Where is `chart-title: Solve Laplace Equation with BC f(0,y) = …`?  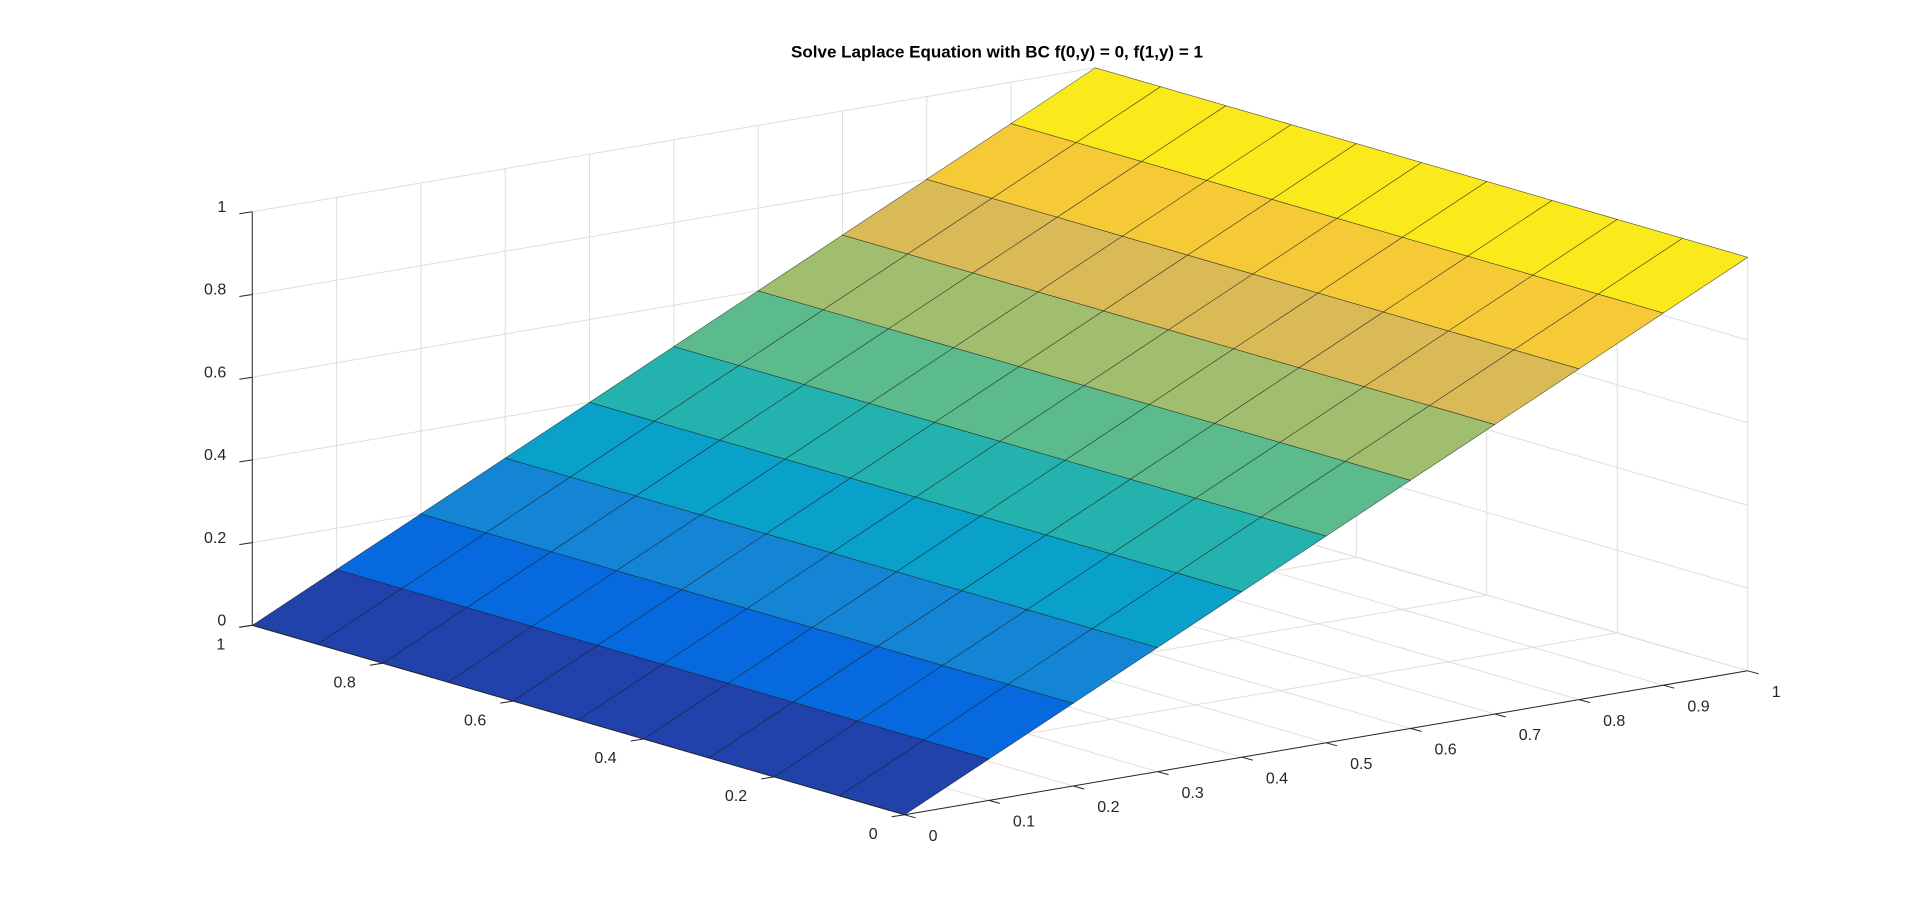
chart-title: Solve Laplace Equation with BC f(0,y) = … is located at coordinates (997, 51).